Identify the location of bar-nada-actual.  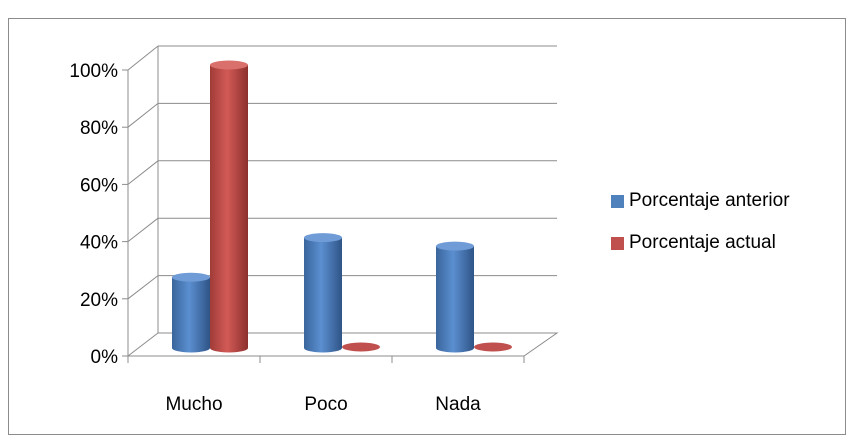
(493, 347).